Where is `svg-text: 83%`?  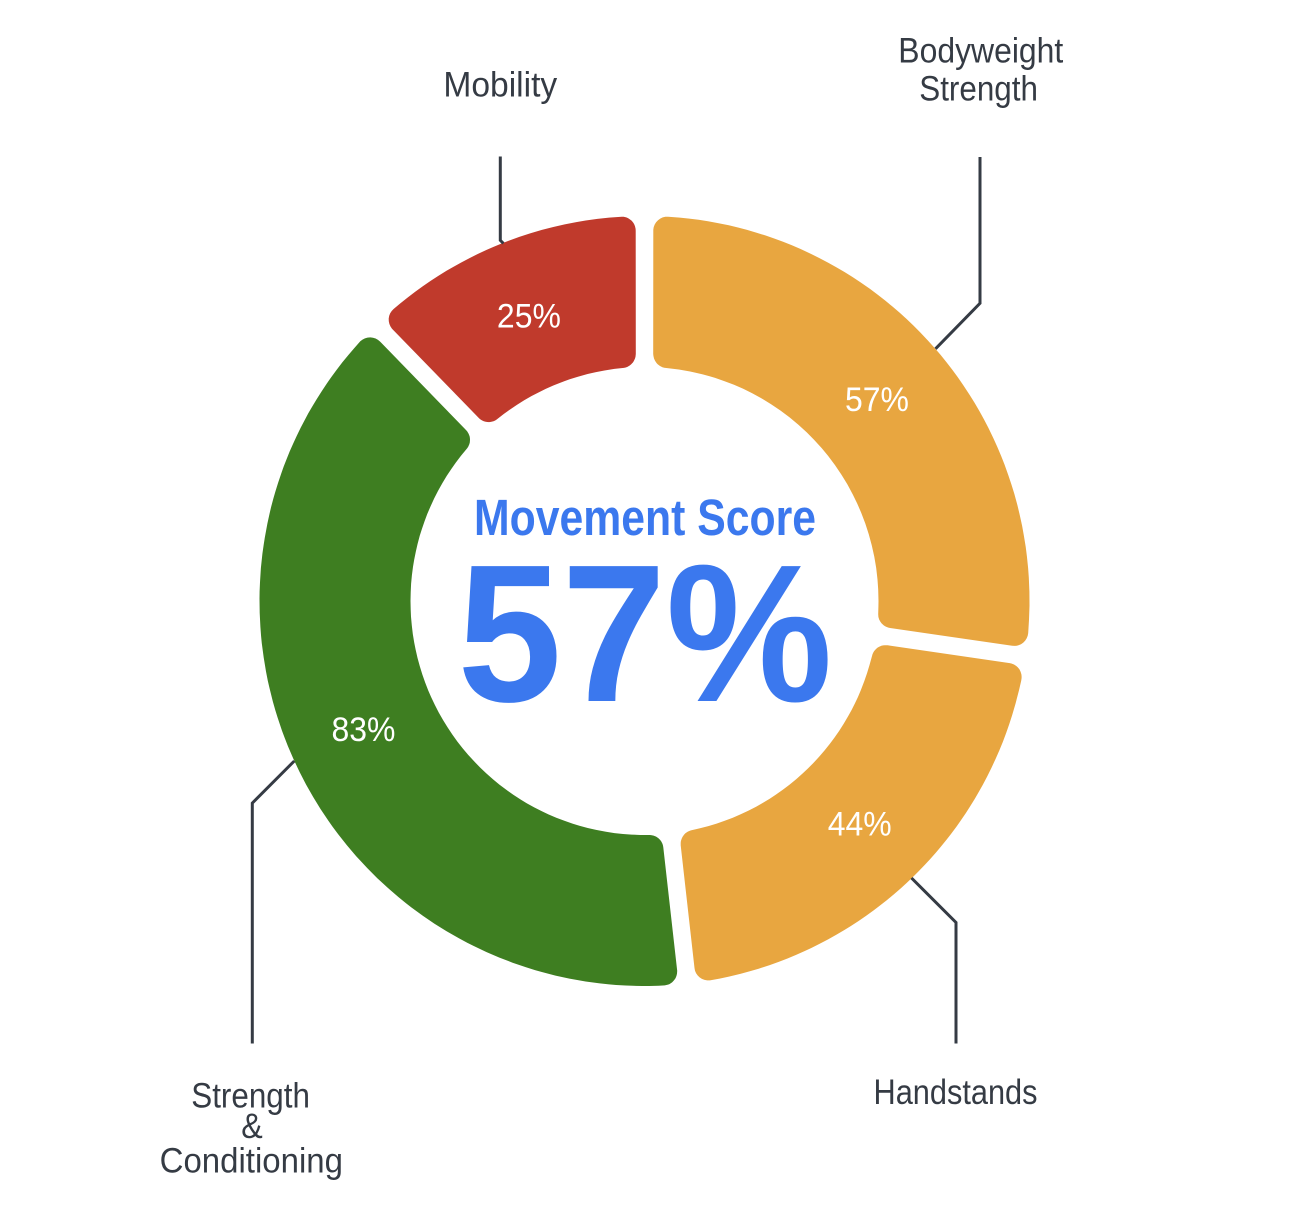 svg-text: 83% is located at coordinates (364, 729).